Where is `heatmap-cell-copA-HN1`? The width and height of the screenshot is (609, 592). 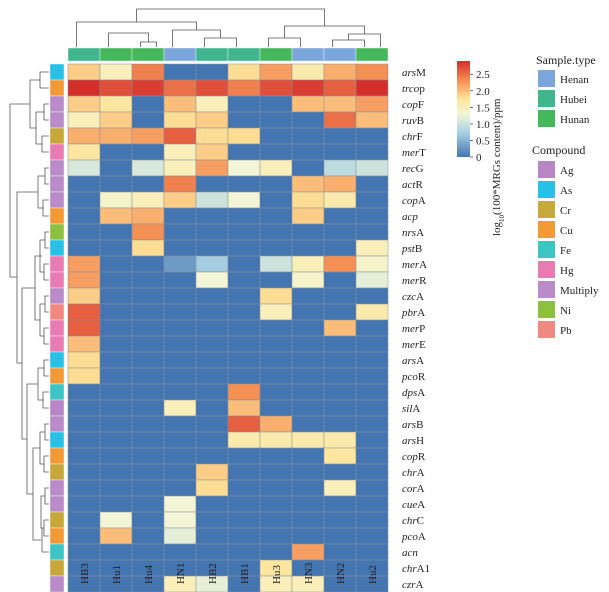
heatmap-cell-copA-HN1 is located at coordinates (180, 200).